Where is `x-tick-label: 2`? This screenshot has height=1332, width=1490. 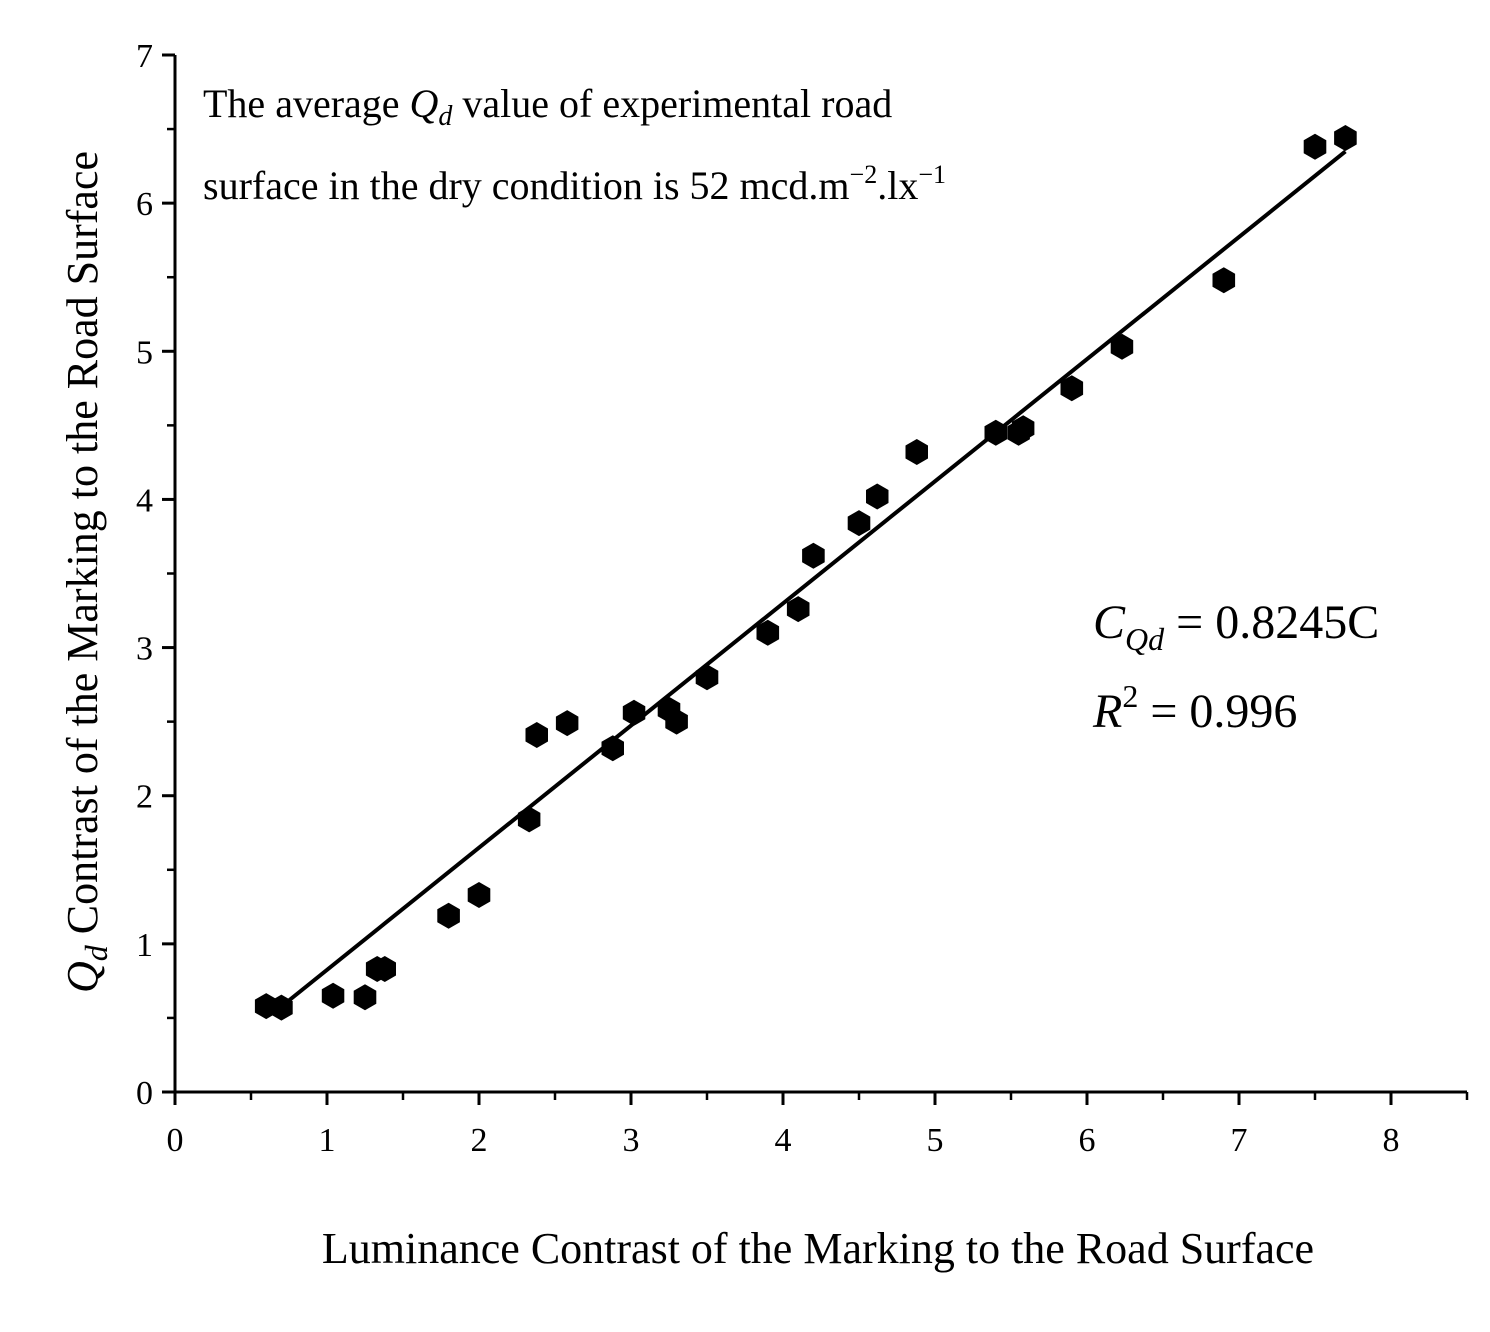
x-tick-label: 2 is located at coordinates (479, 1140).